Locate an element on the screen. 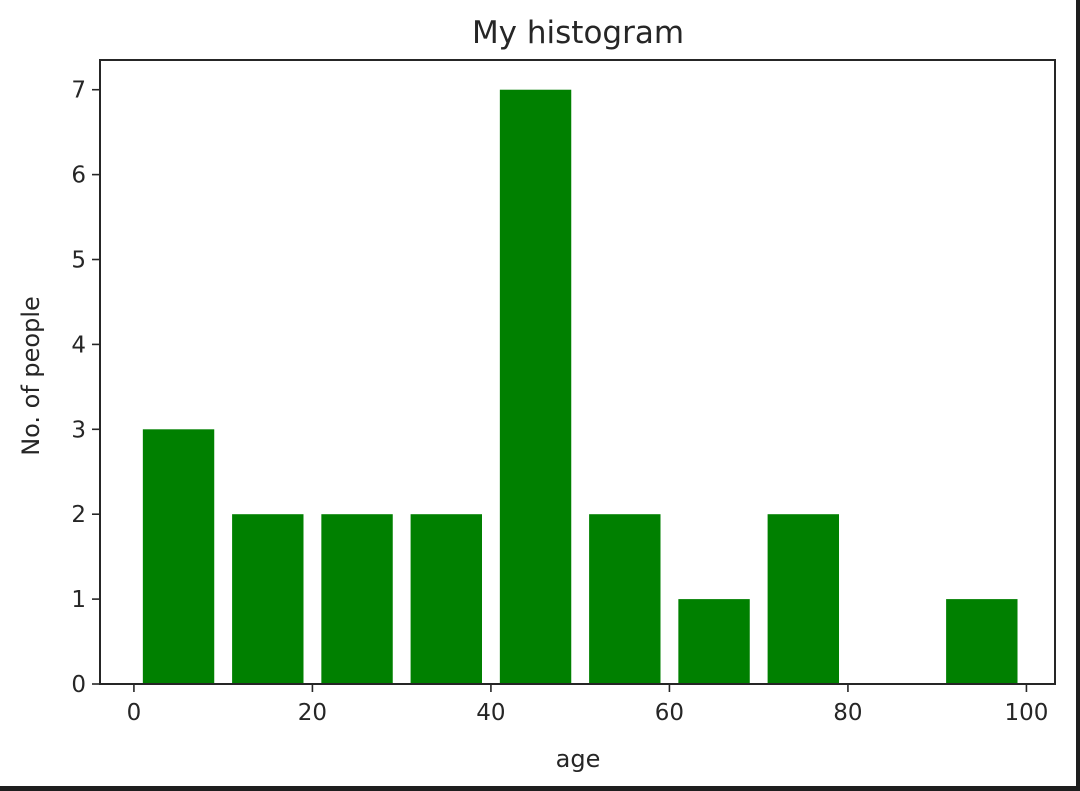  x-tick-label: 40 is located at coordinates (490, 713).